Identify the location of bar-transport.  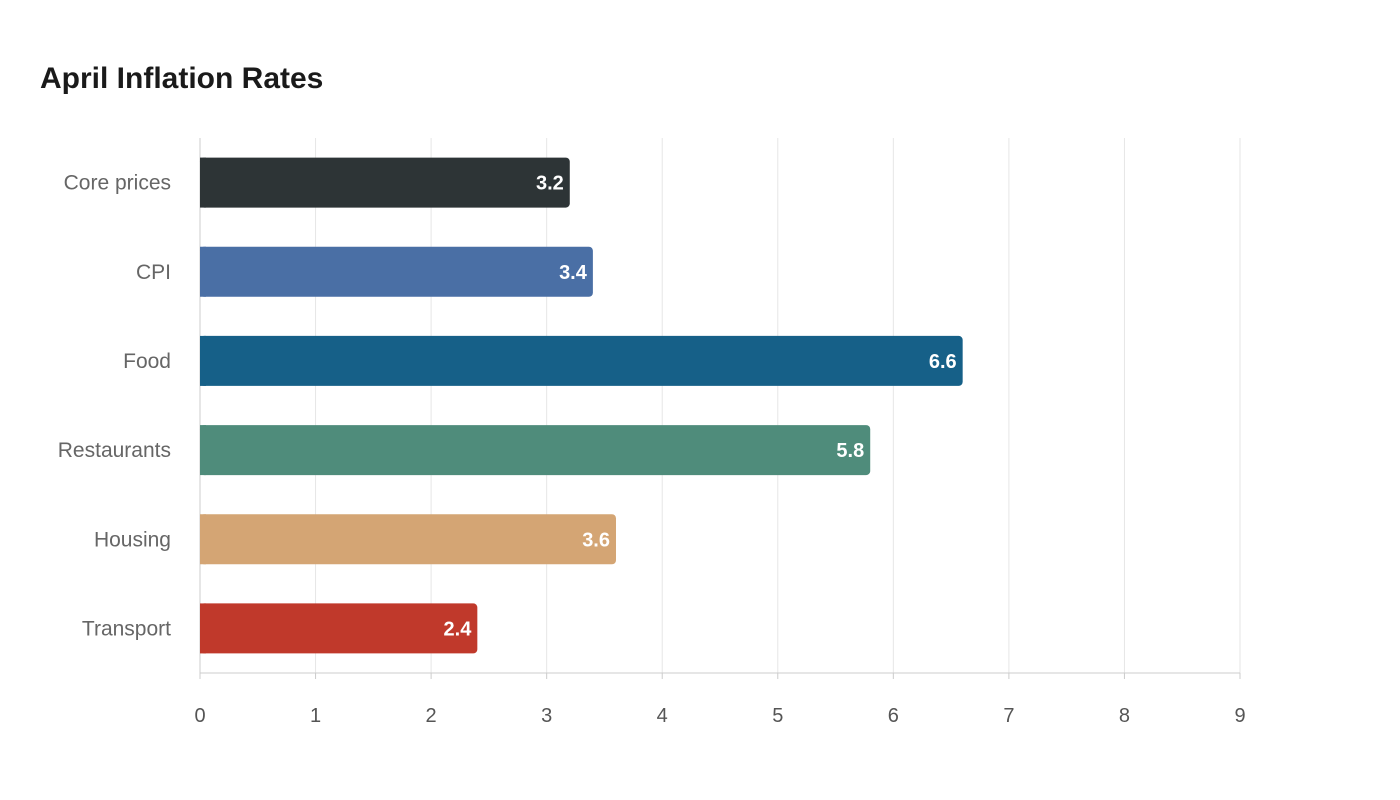
(339, 628).